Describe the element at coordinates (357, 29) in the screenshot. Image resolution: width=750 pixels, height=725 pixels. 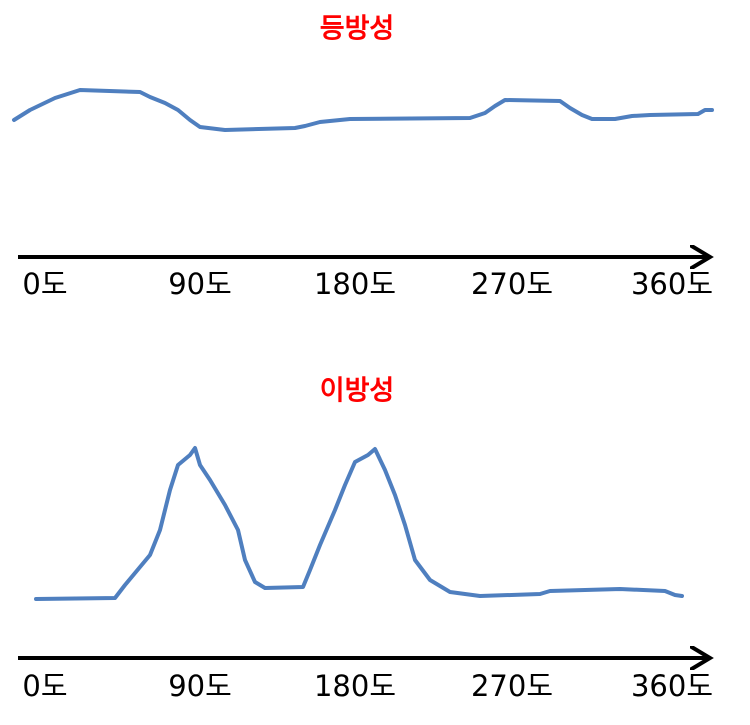
I see `panel-title: 등방성` at that location.